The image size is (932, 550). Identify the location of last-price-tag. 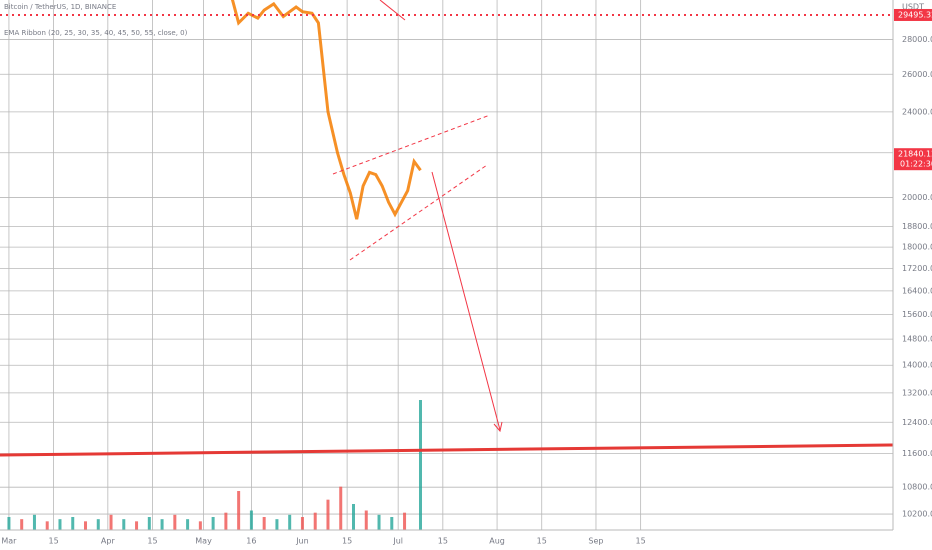
(913, 159).